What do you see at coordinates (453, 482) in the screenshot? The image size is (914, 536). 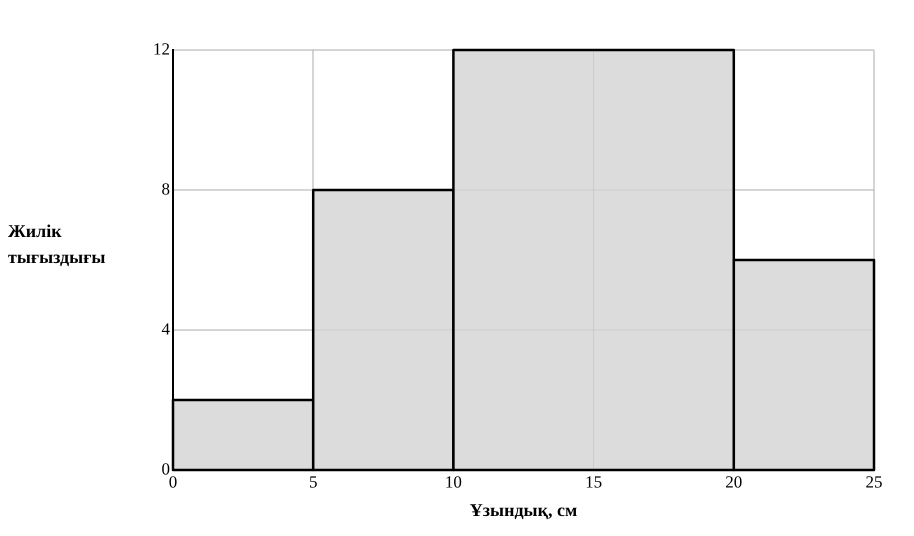 I see `x-tick-label: 10` at bounding box center [453, 482].